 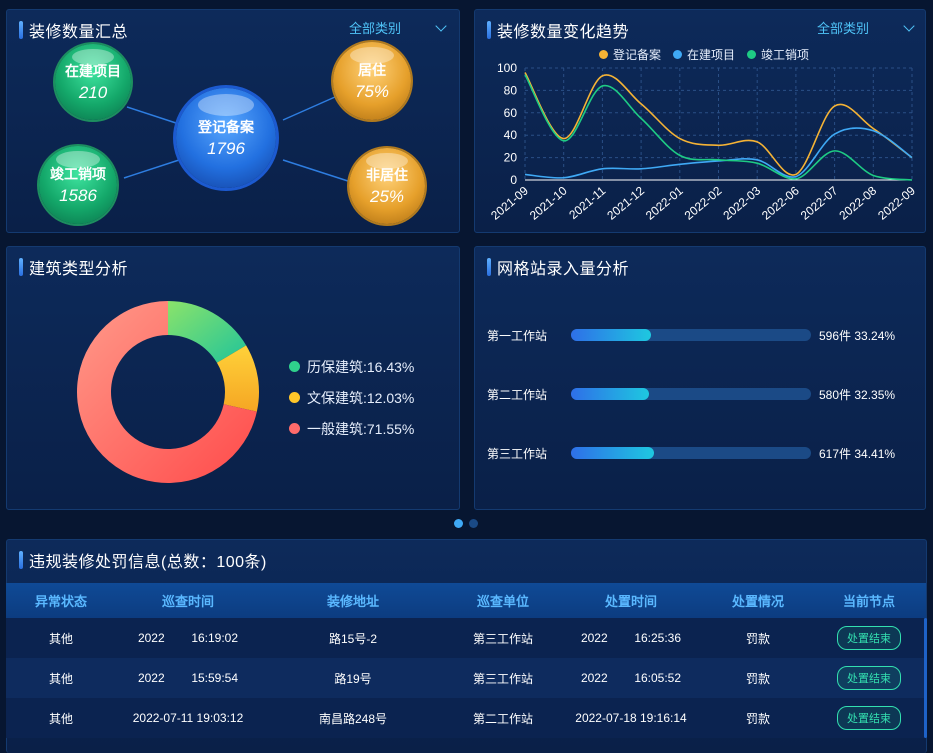 I want to click on registered-bubble: 登记备案 1796, so click(x=226, y=138).